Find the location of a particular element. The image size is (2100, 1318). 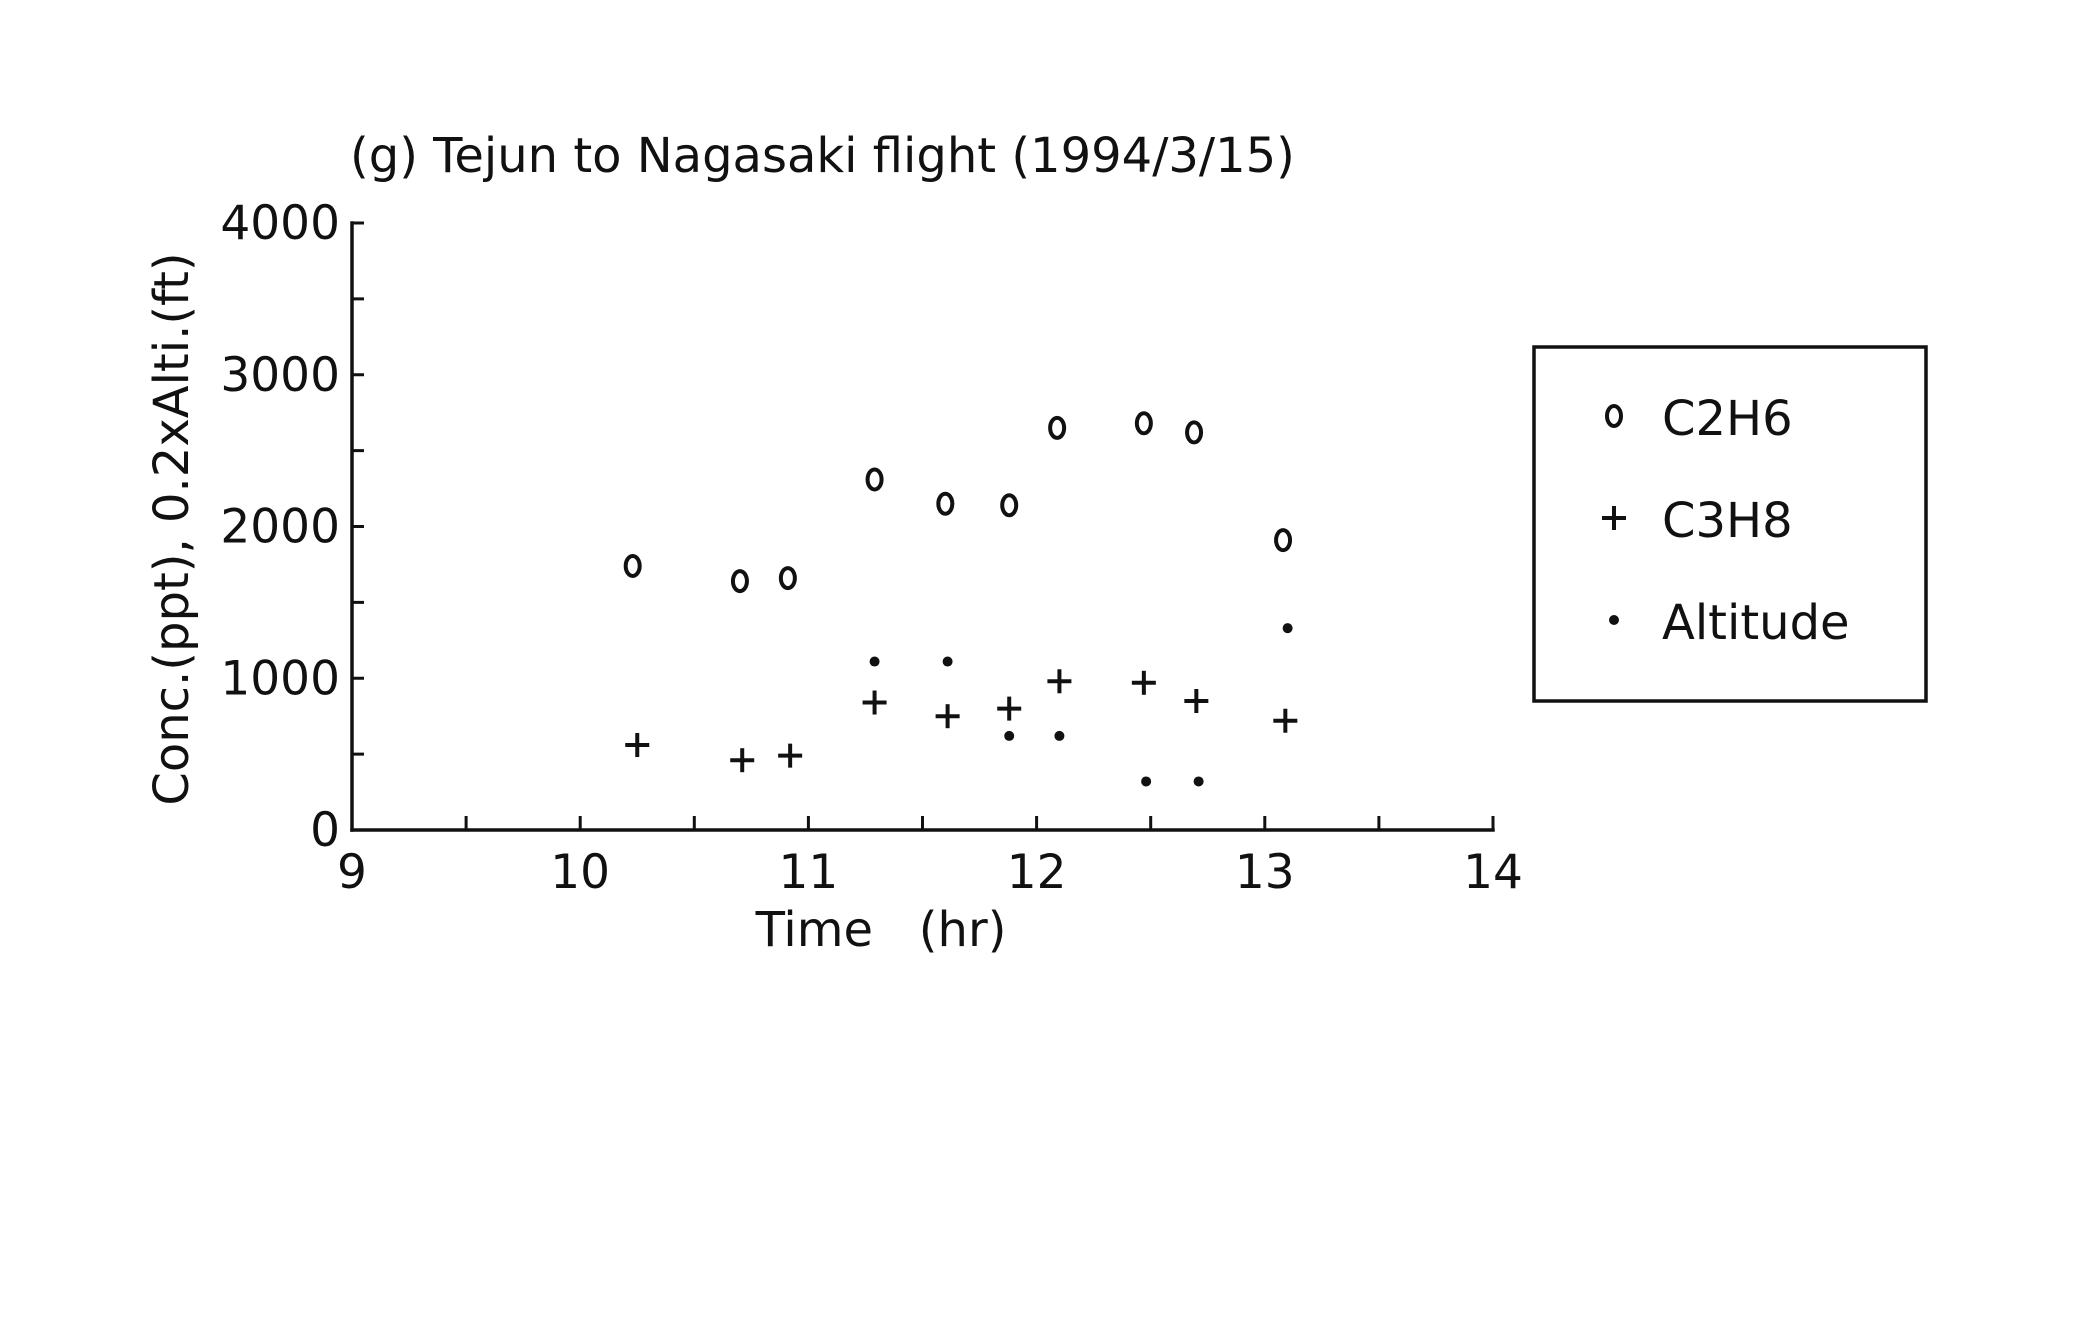

y-axis-label: Conc.(ppt), 0.2xAlti.(ft) is located at coordinates (172, 528).